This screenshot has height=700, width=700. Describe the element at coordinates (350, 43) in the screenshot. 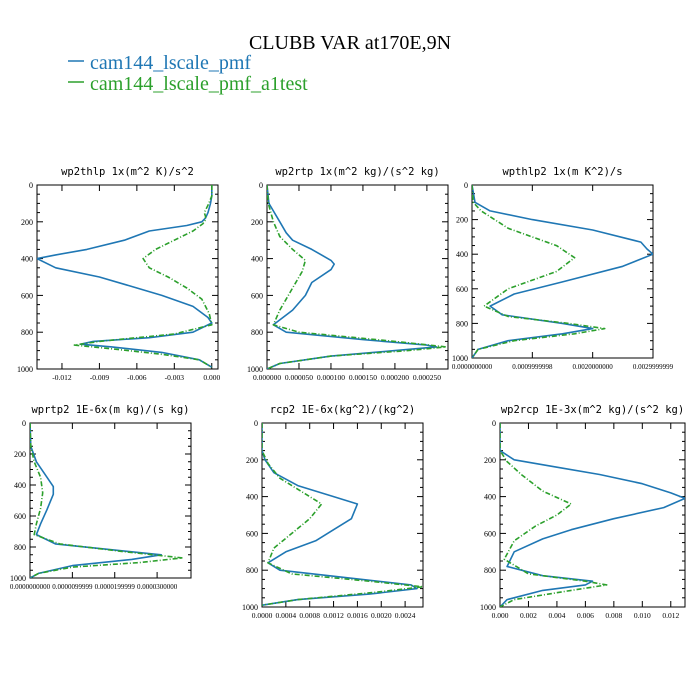

I see `figure-title: CLUBB VAR at170E,9N` at that location.